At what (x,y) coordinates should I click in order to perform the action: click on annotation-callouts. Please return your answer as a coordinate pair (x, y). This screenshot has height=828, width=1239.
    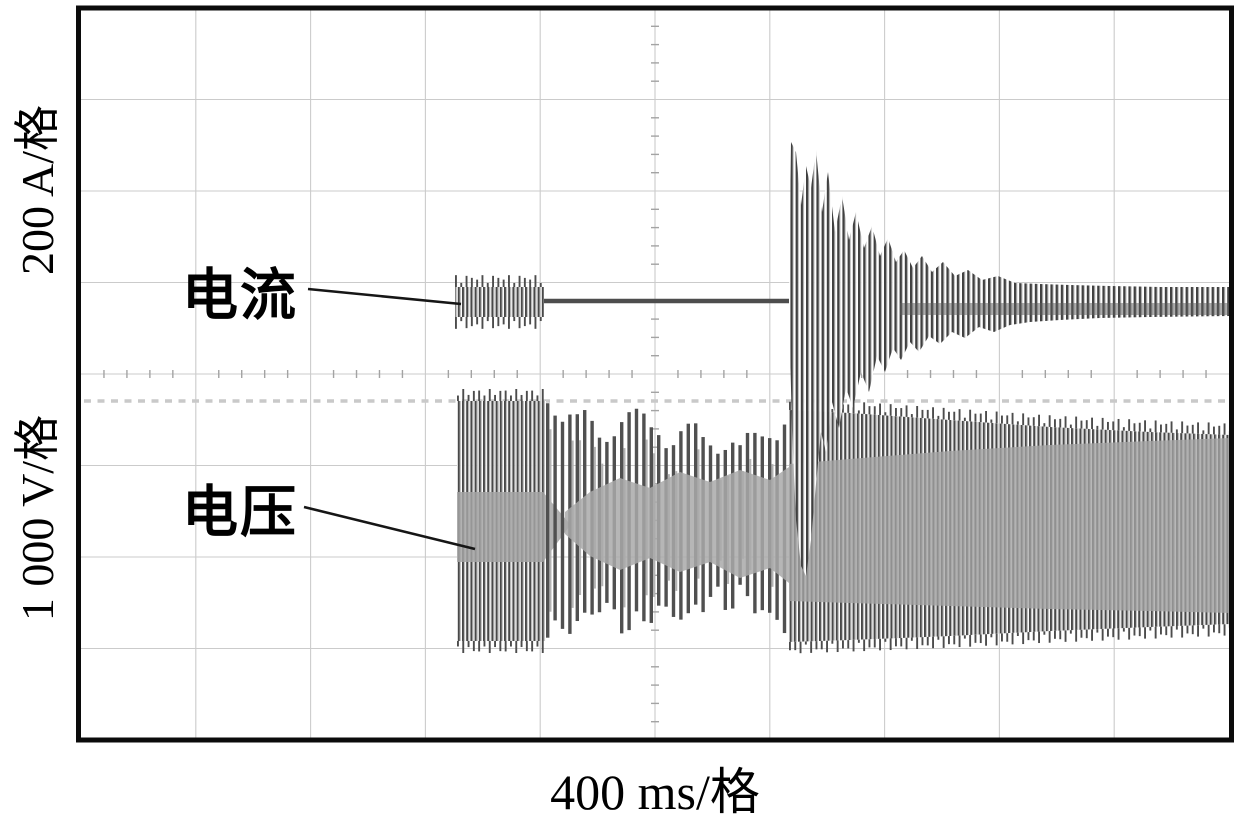
    Looking at the image, I should click on (389, 419).